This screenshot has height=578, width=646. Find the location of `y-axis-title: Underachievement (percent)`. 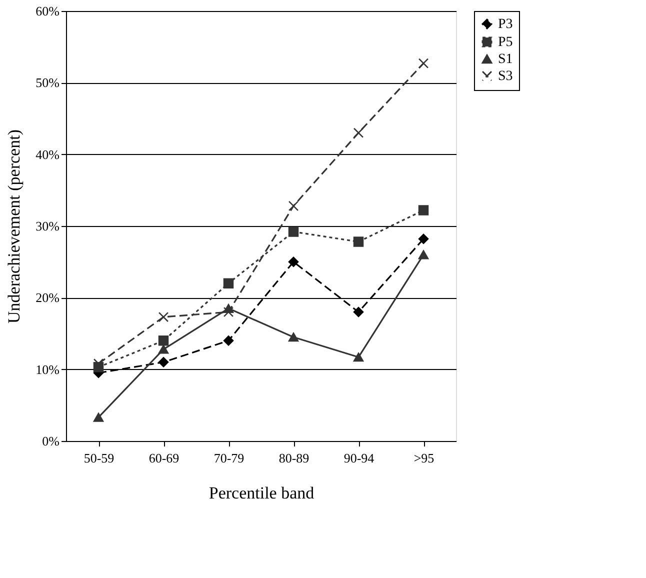

y-axis-title: Underachievement (percent) is located at coordinates (14, 227).